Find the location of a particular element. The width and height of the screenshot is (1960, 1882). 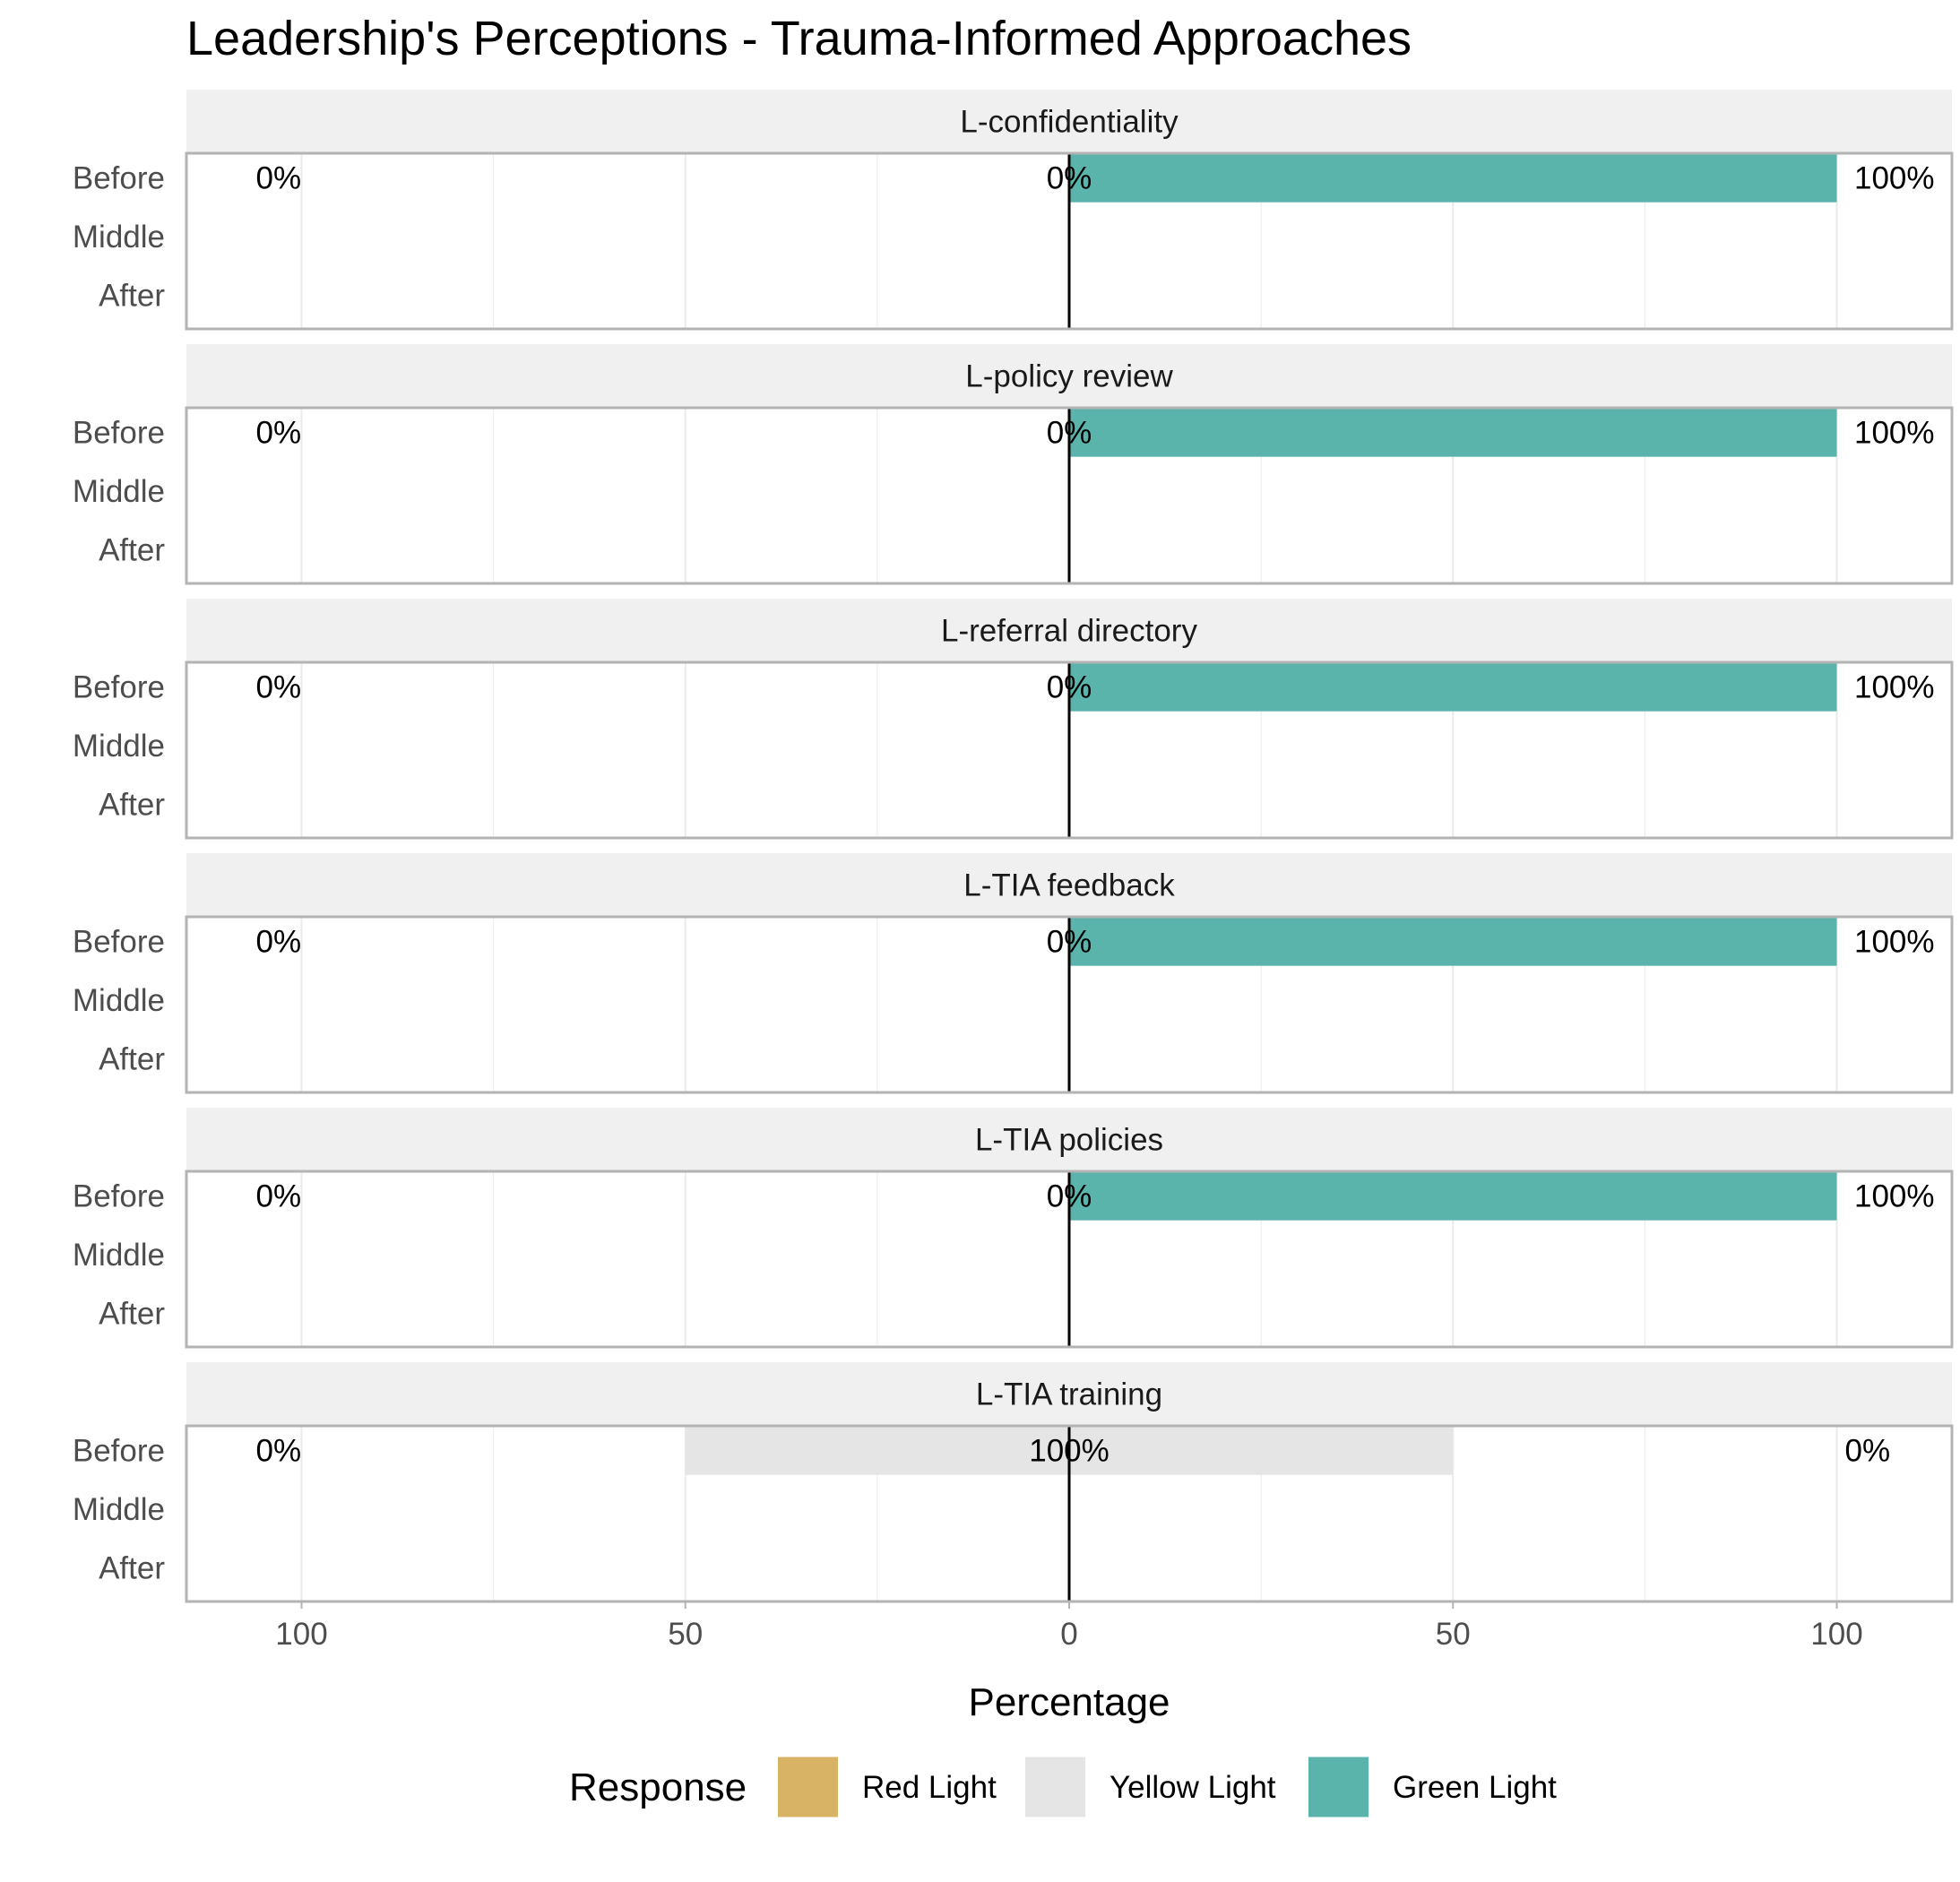

x-axis: 100 50 0 50 100 is located at coordinates (1069, 1626).